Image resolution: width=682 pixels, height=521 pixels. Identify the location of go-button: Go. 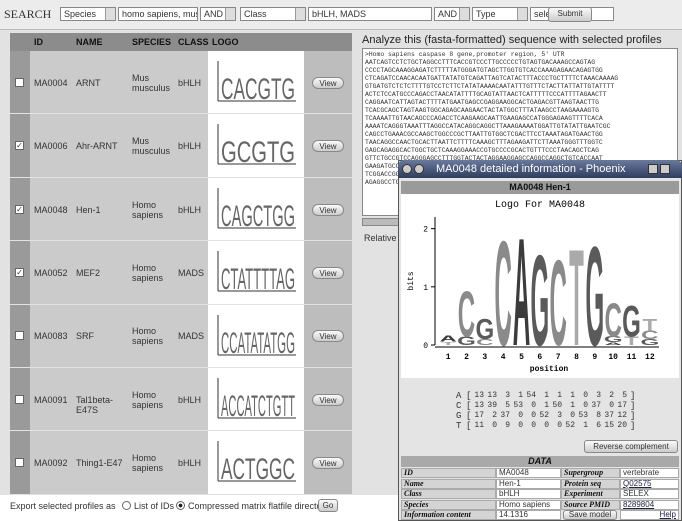
(328, 505).